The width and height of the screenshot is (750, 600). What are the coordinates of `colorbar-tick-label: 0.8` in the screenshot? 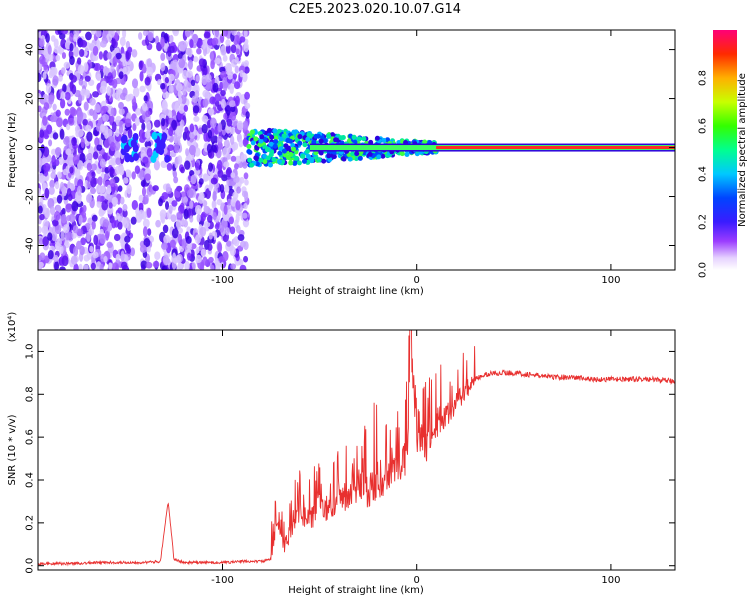 It's located at (703, 78).